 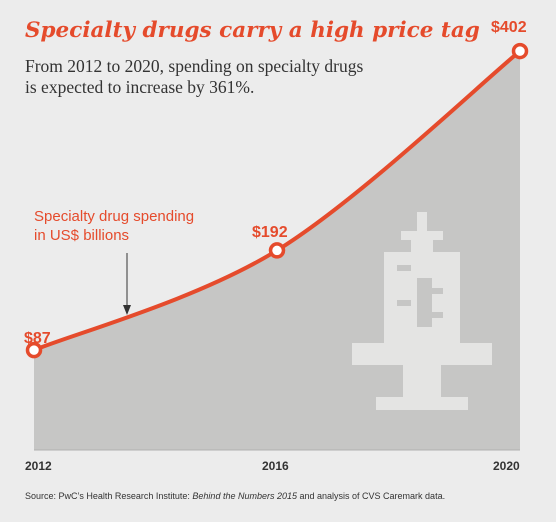 I want to click on annotation-line-1: Specialty drug spending, so click(x=114, y=216).